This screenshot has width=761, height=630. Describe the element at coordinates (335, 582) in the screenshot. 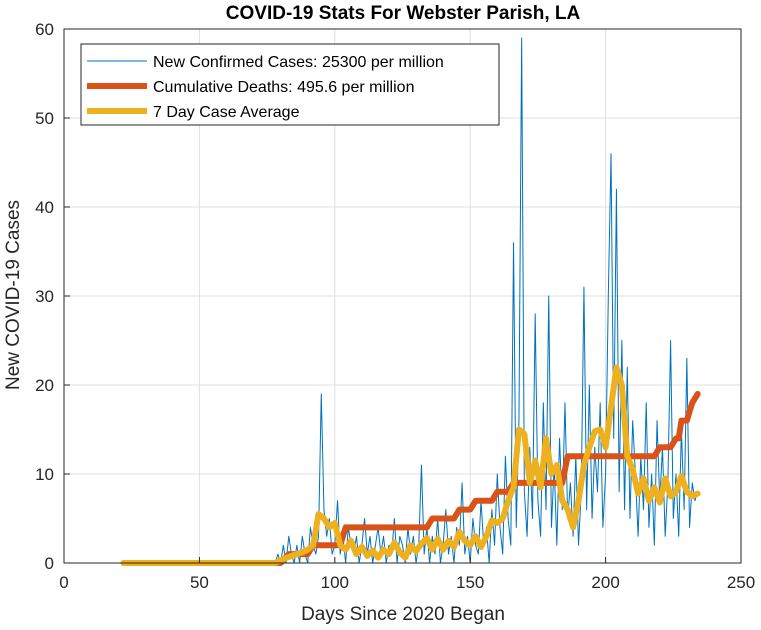

I see `x-tick-label: 100` at that location.